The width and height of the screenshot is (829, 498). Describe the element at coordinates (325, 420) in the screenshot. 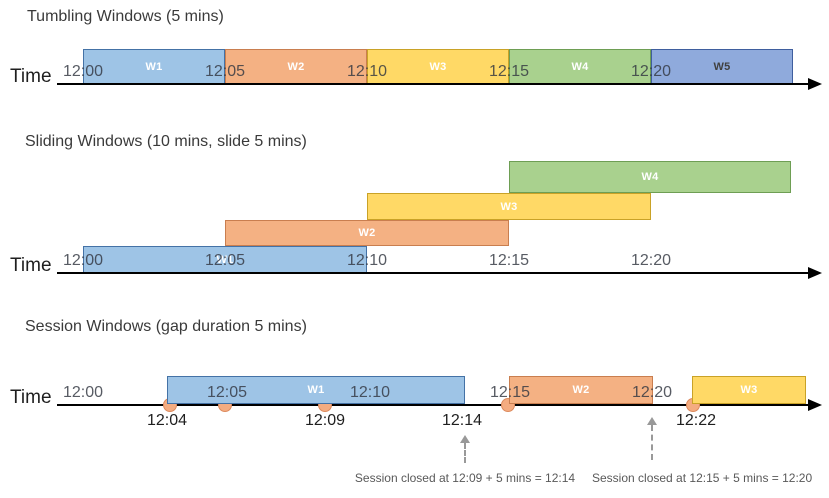

I see `event-time-label: 12:09` at that location.